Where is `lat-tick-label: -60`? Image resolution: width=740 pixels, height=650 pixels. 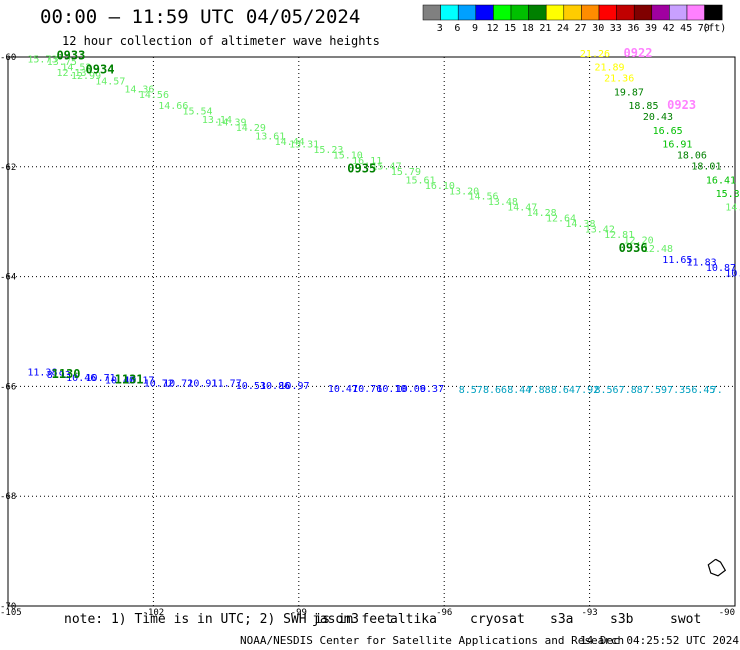 lat-tick-label: -60 is located at coordinates (8, 58).